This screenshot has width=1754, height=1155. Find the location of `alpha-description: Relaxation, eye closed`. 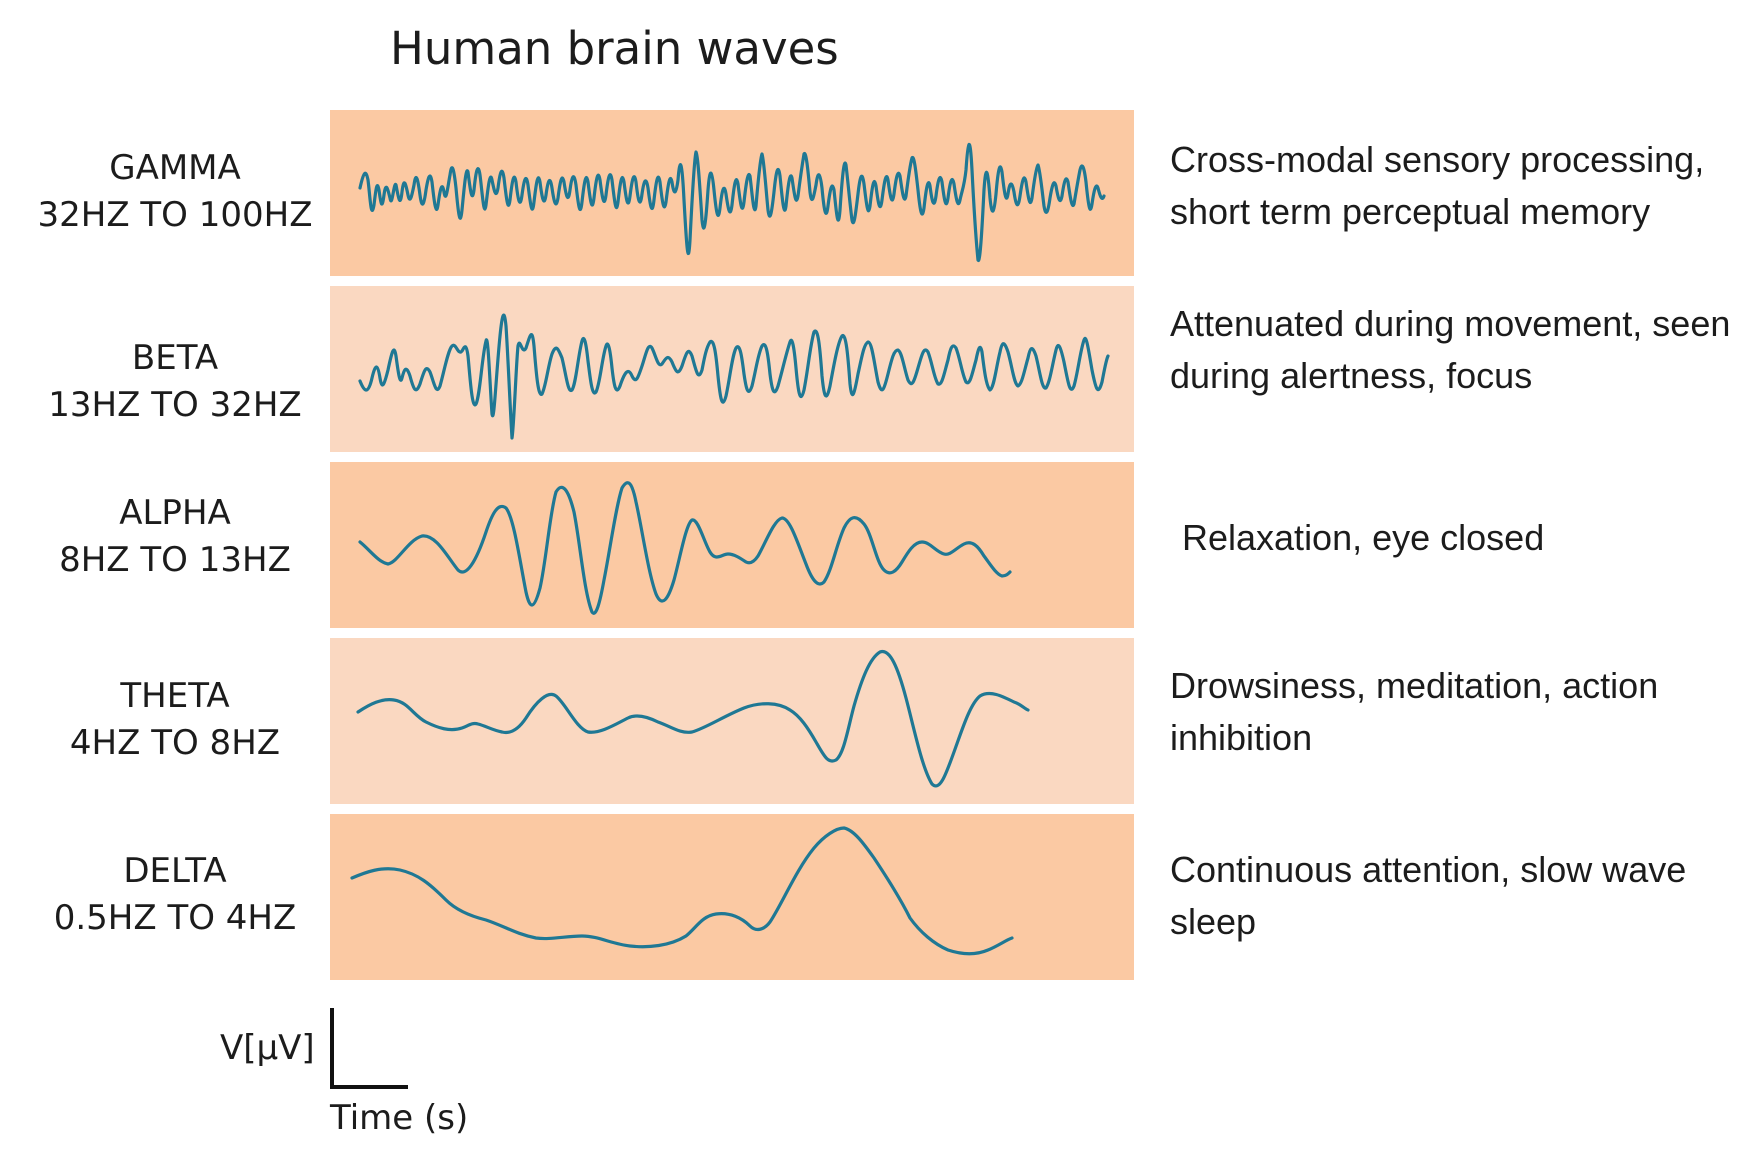

alpha-description: Relaxation, eye closed is located at coordinates (1363, 537).